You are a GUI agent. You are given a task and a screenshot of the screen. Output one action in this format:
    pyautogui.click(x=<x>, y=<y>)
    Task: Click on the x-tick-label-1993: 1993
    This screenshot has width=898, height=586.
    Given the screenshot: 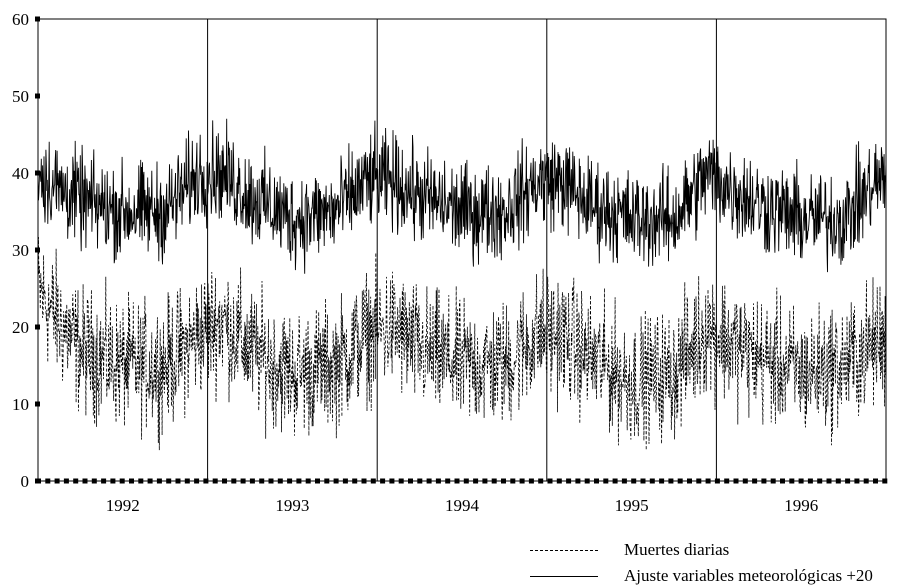 What is the action you would take?
    pyautogui.click(x=292, y=505)
    